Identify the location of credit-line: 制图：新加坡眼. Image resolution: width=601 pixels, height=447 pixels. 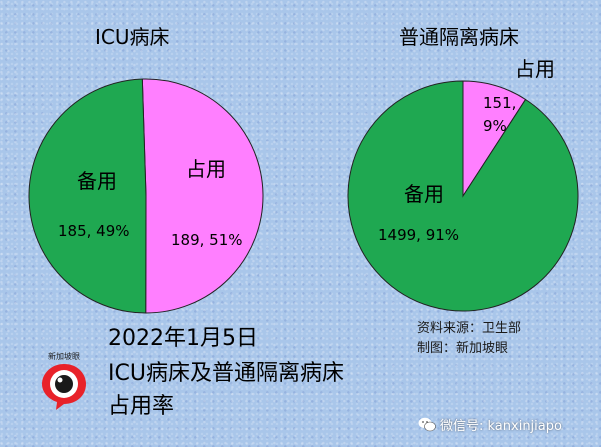
(462, 348).